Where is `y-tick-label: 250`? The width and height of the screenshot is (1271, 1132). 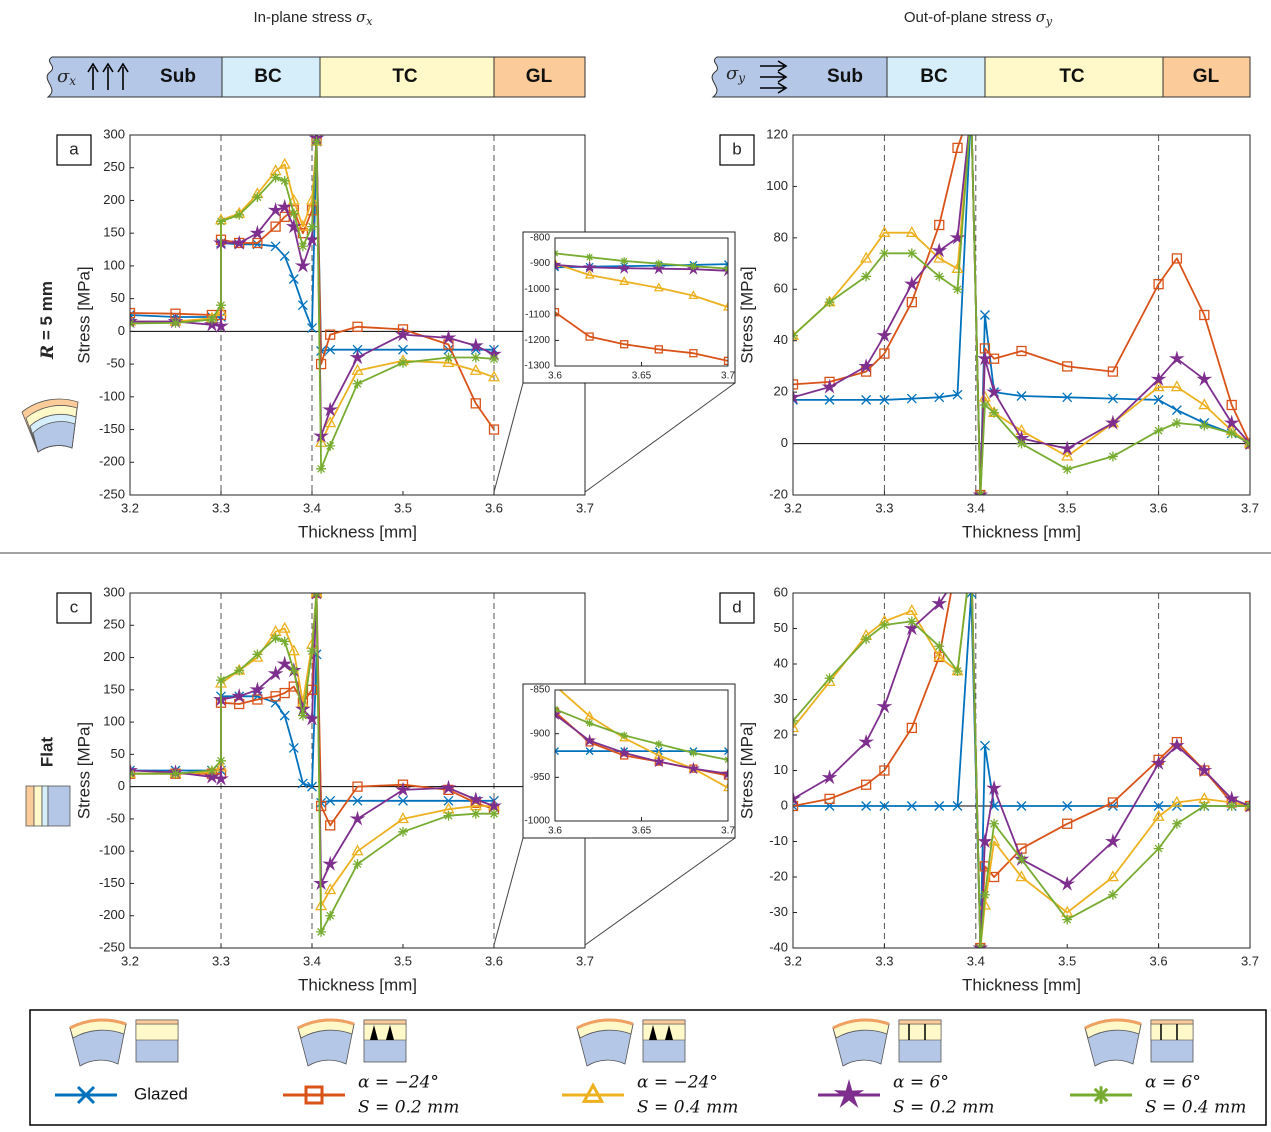
y-tick-label: 250 is located at coordinates (114, 624).